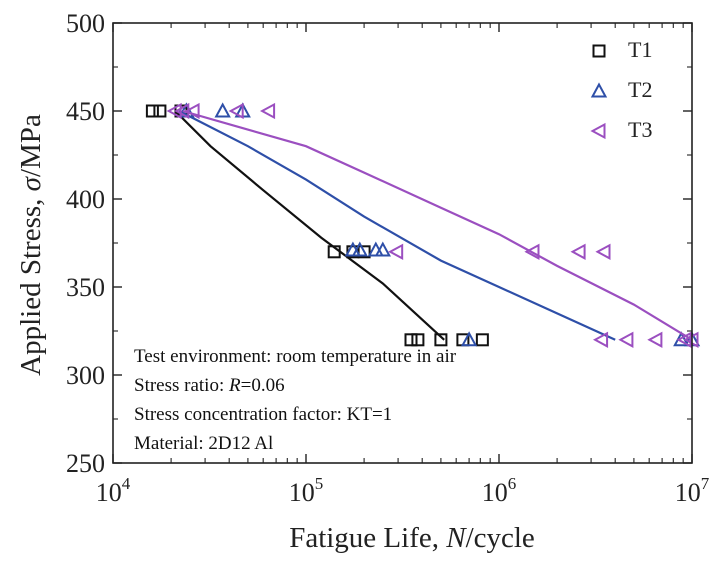  Describe the element at coordinates (622, 49) in the screenshot. I see `legend-item-t1: T1` at that location.